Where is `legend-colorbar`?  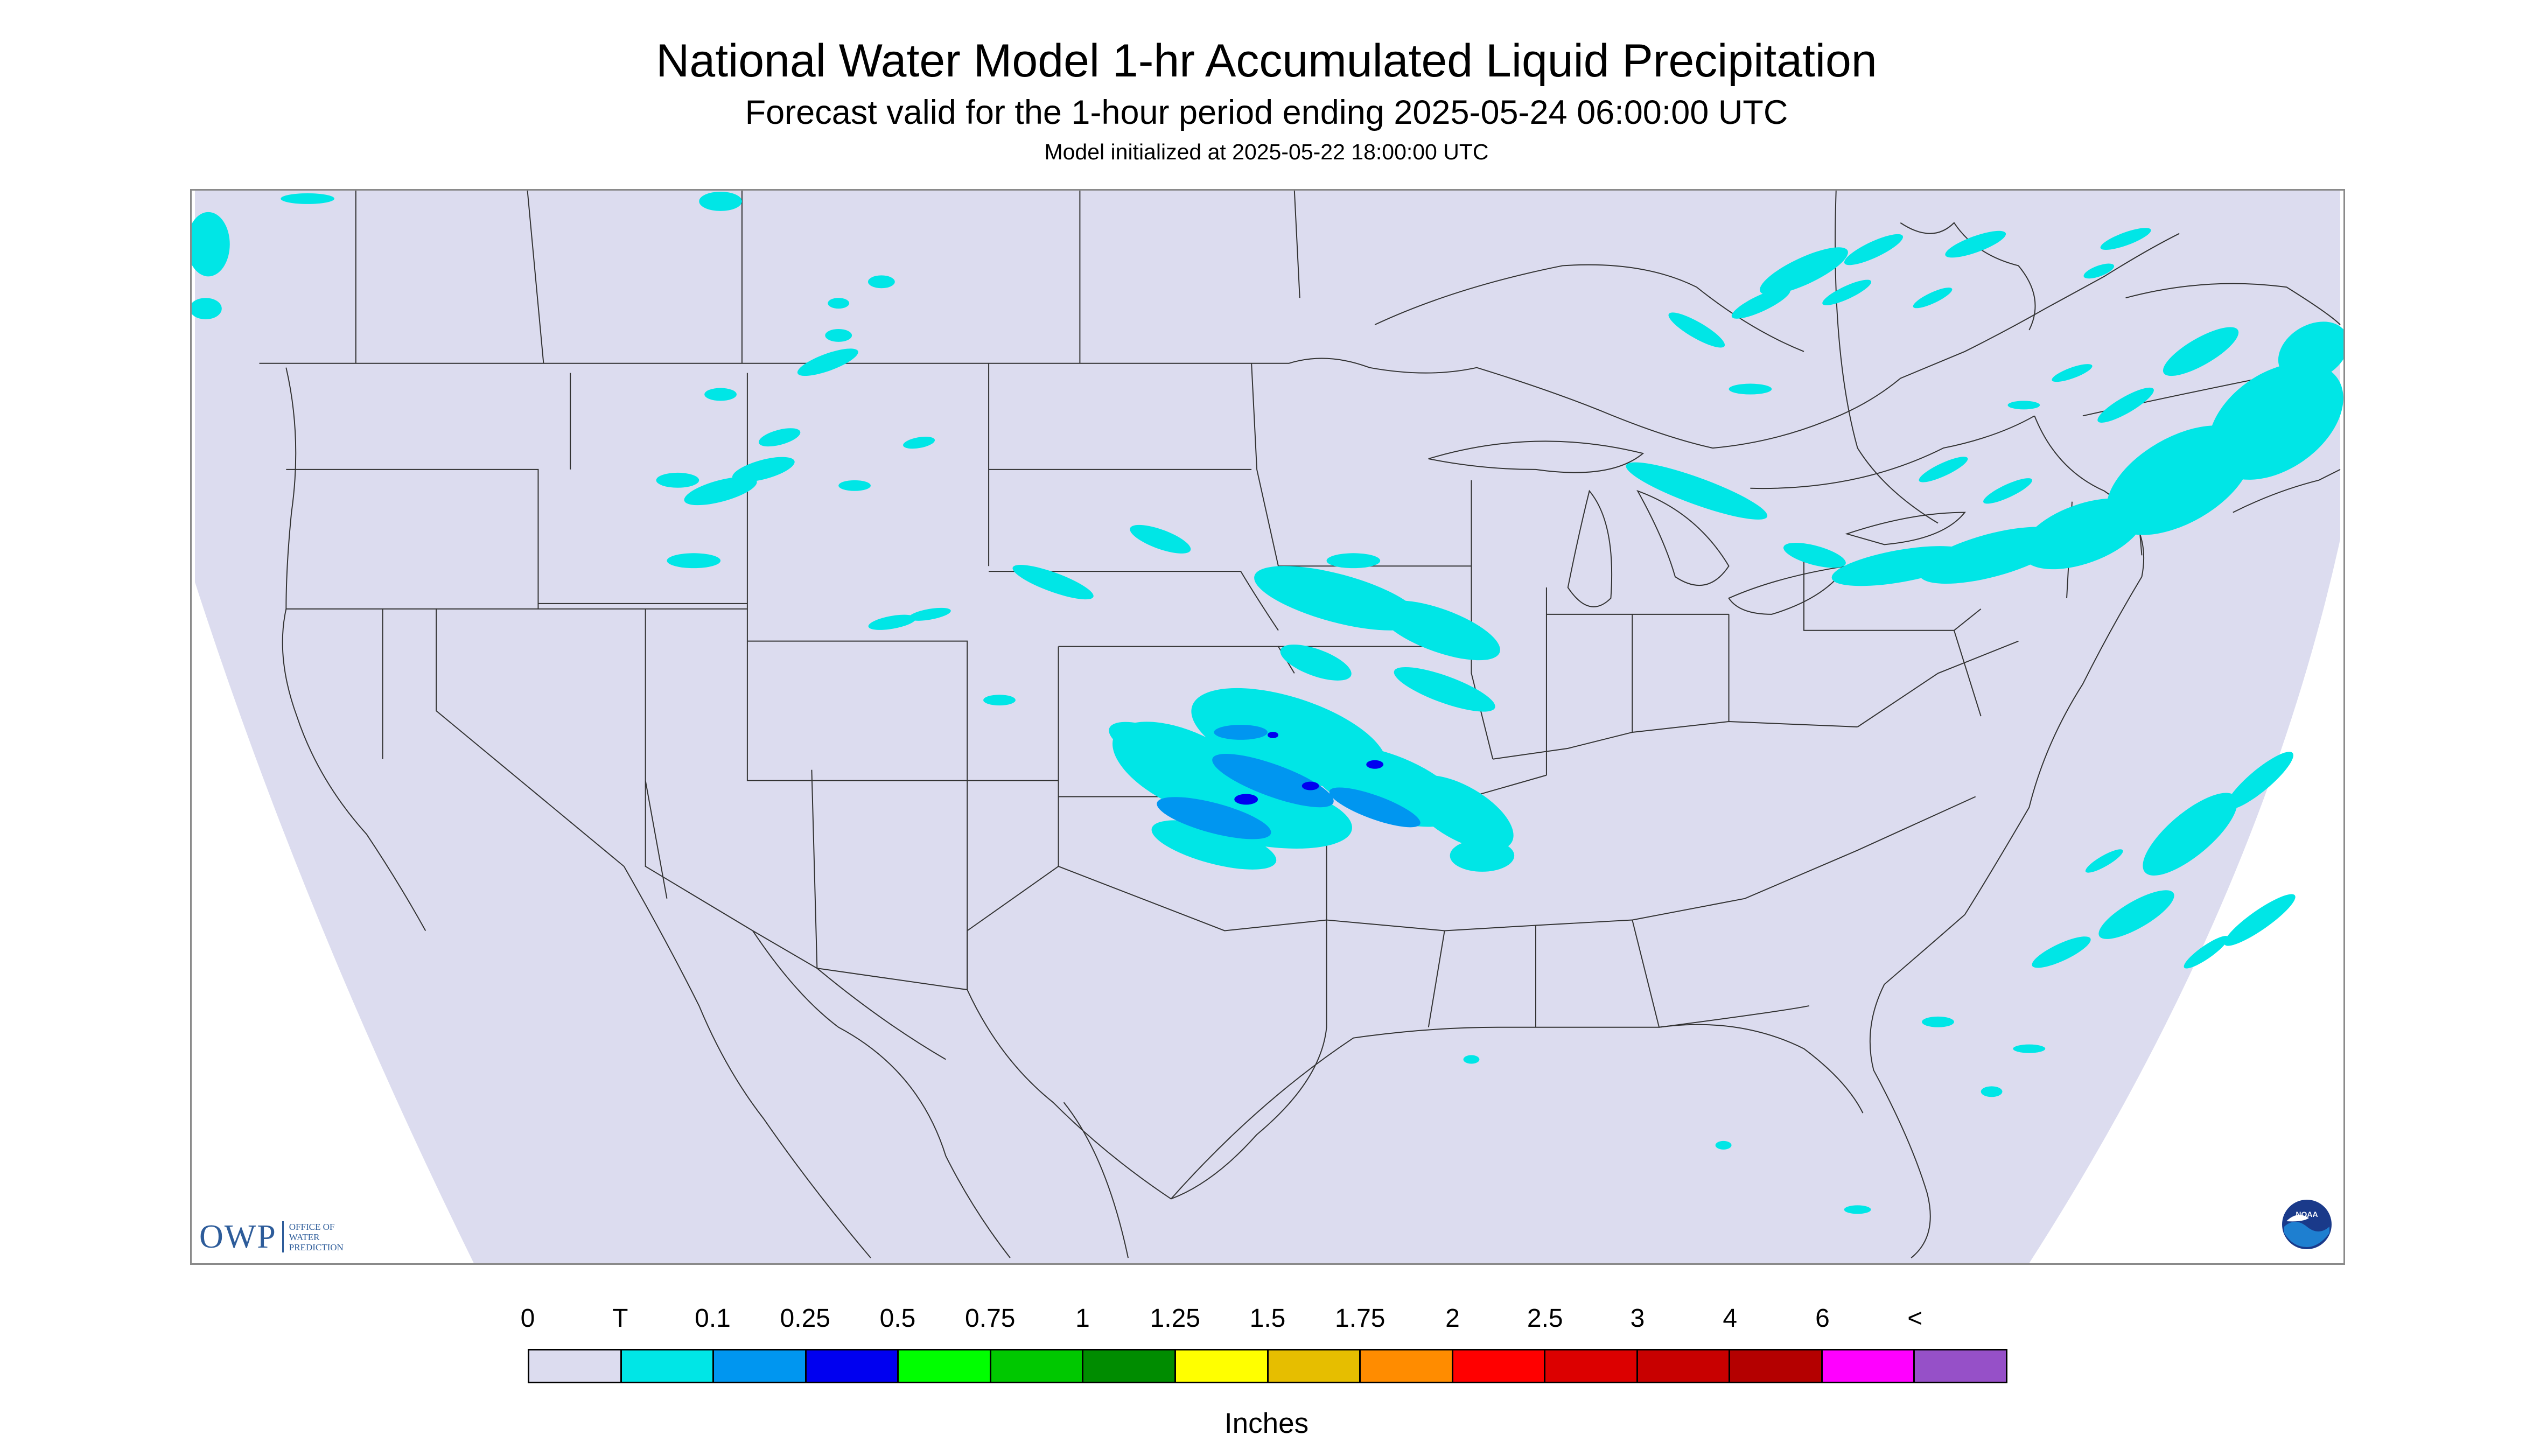 legend-colorbar is located at coordinates (1267, 1366).